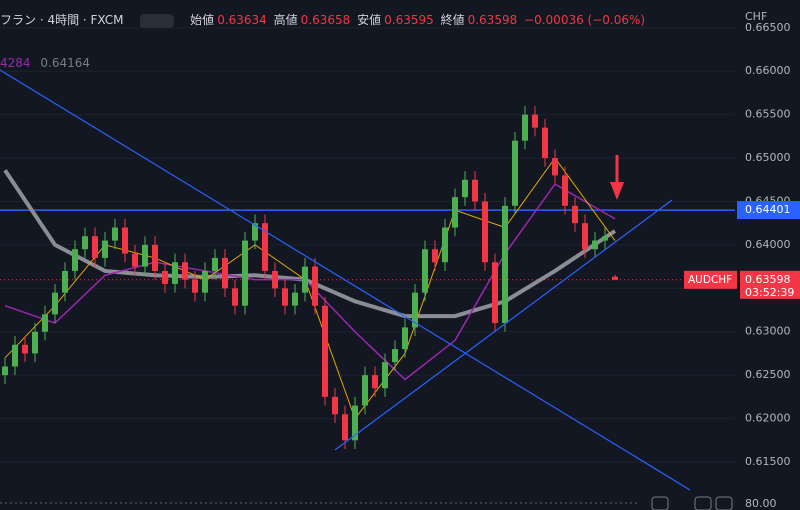  What do you see at coordinates (769, 292) in the screenshot?
I see `countdown: 03:52:39` at bounding box center [769, 292].